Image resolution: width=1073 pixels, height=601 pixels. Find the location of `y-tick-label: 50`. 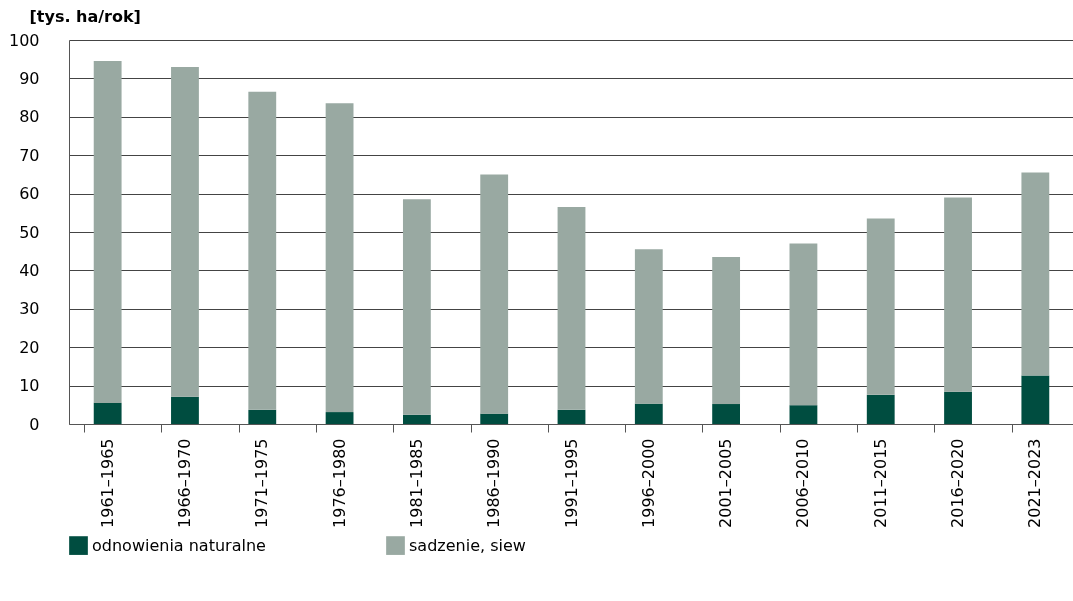

y-tick-label: 50 is located at coordinates (29, 232).